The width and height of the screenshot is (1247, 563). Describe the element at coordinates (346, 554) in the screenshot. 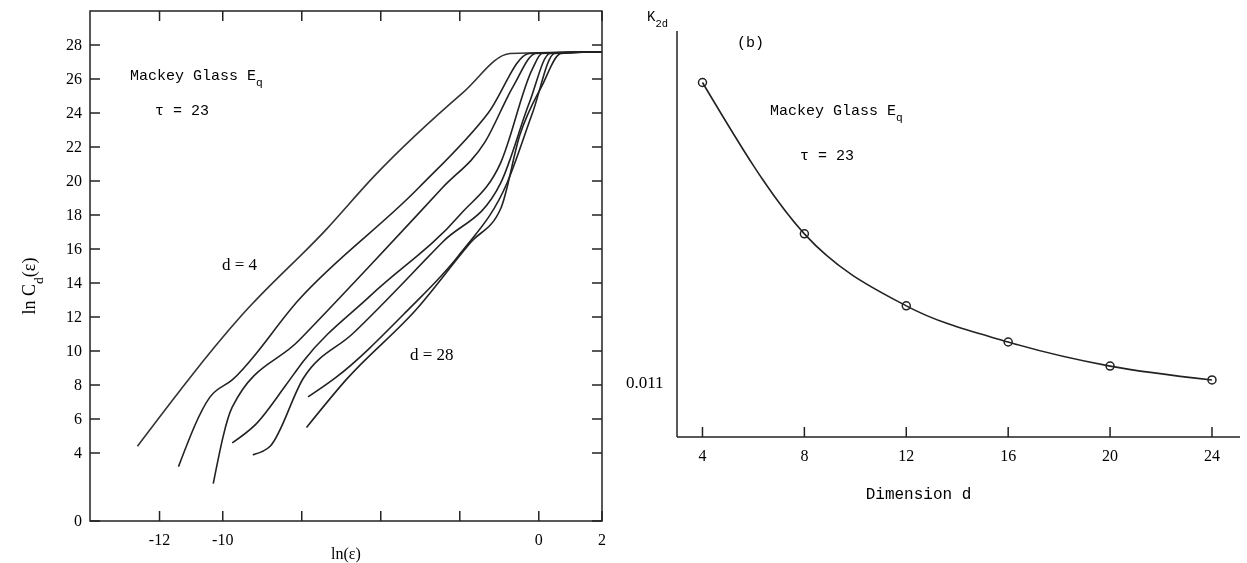

I see `x-axis-title: ln(ε)` at that location.